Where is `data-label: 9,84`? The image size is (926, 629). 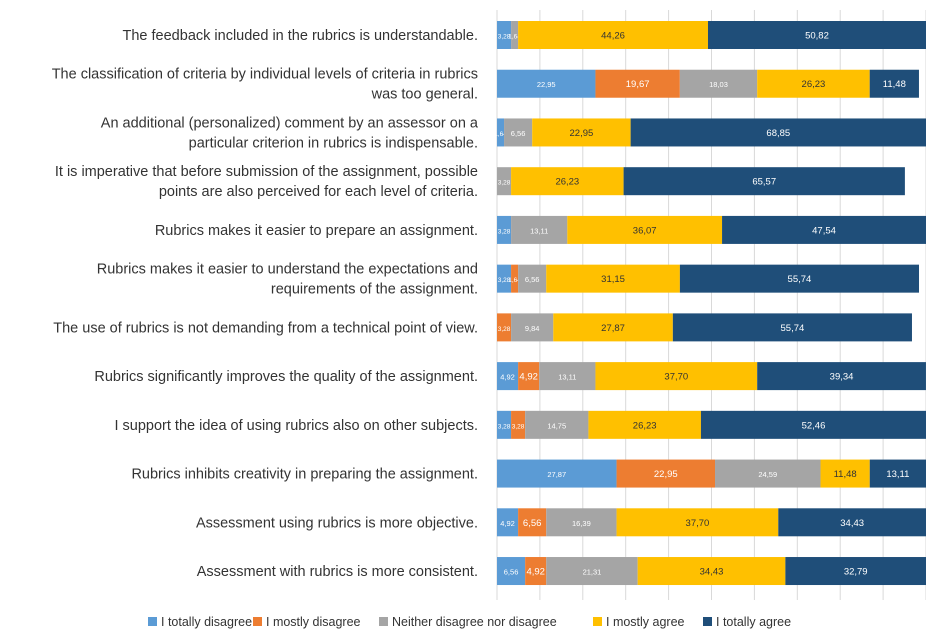 data-label: 9,84 is located at coordinates (532, 328).